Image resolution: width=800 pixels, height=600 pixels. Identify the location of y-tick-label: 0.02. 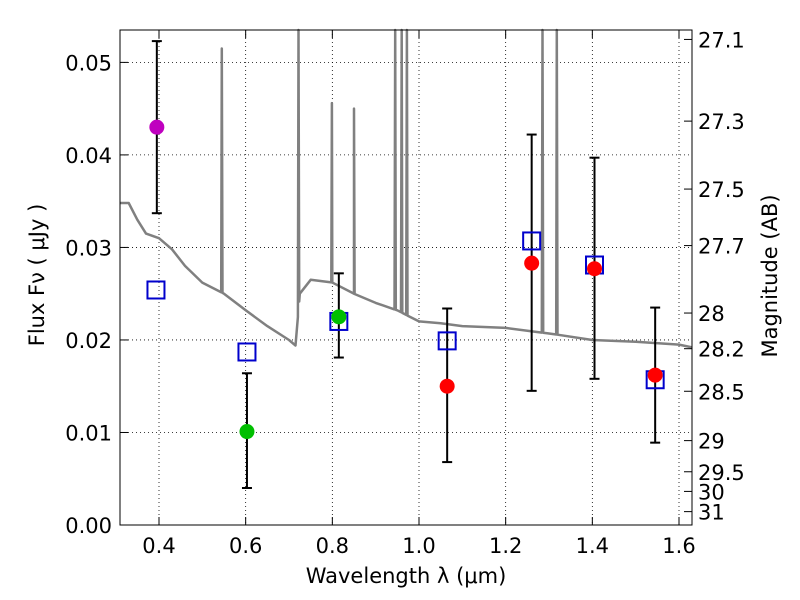
(88, 341).